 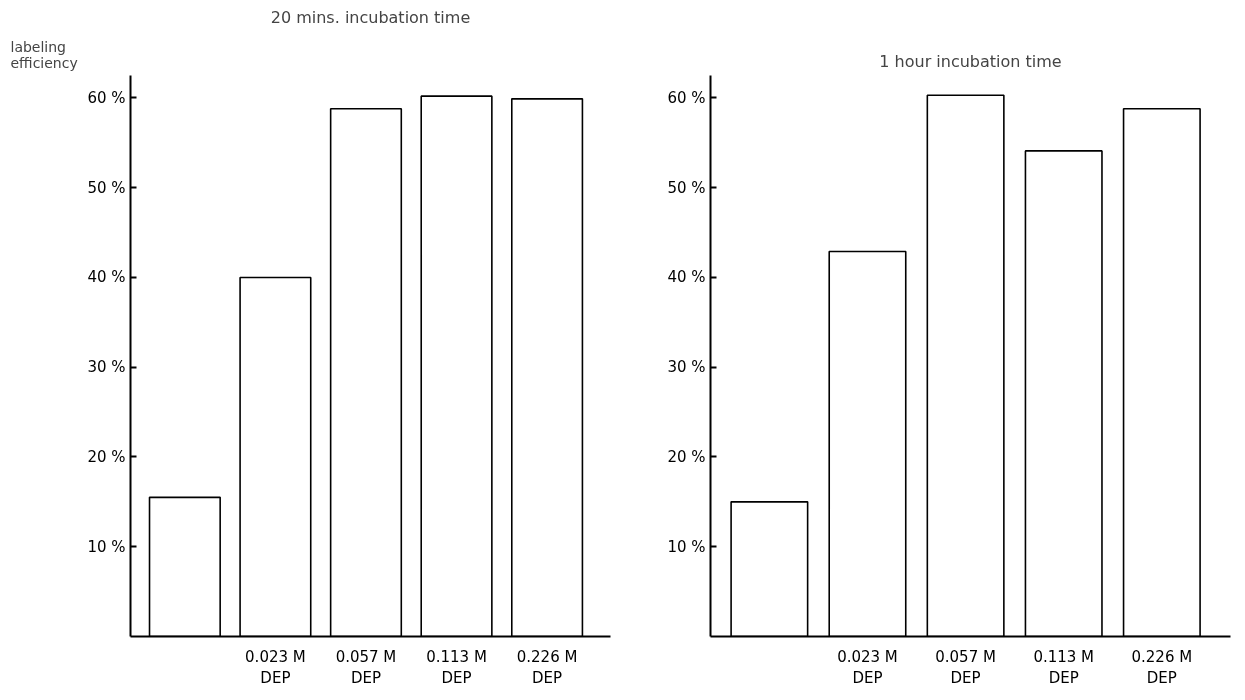 I want to click on chart-title: 1 hour incubation time, so click(x=970, y=61).